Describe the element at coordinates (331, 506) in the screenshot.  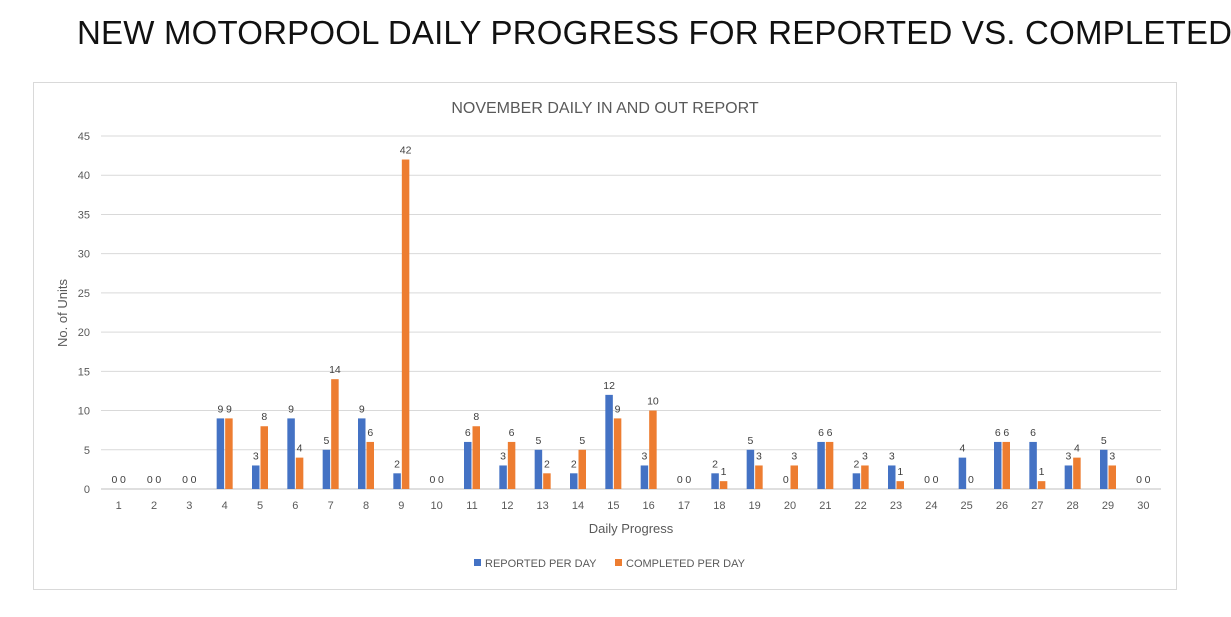
I see `x-tick-label: 7` at that location.